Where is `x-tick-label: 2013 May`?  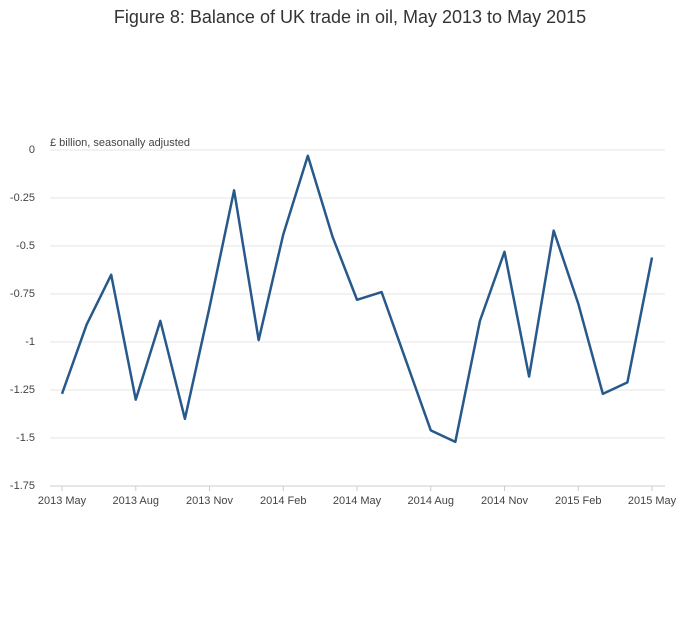 x-tick-label: 2013 May is located at coordinates (62, 501).